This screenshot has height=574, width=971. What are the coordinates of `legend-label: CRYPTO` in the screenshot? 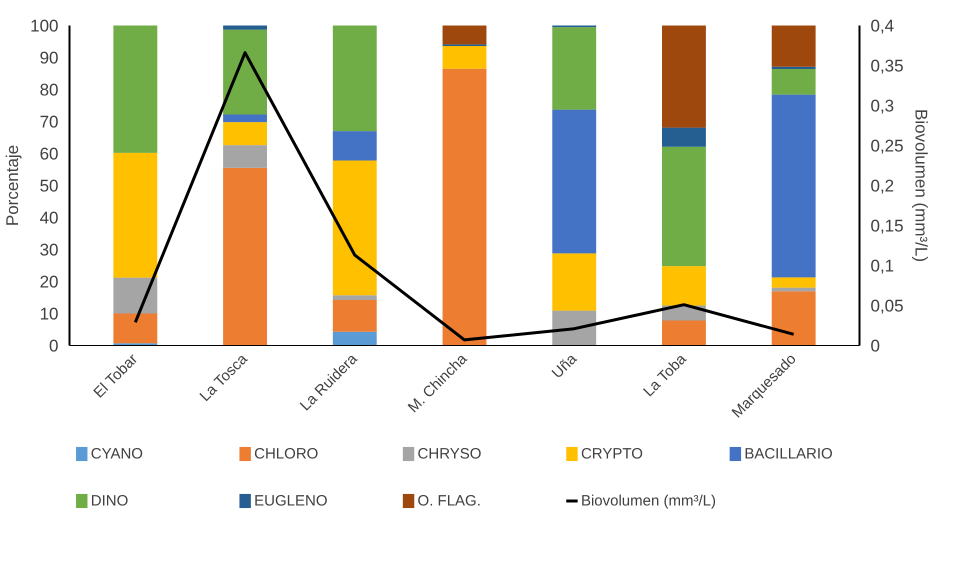 It's located at (611, 454).